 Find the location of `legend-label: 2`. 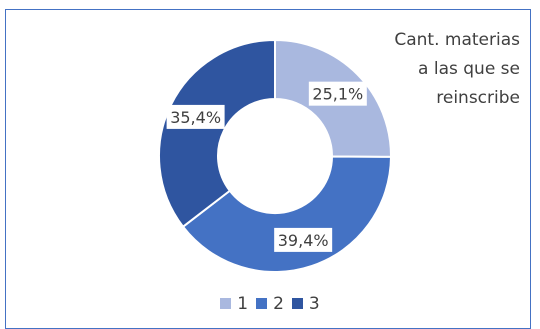

legend-label: 2 is located at coordinates (278, 304).